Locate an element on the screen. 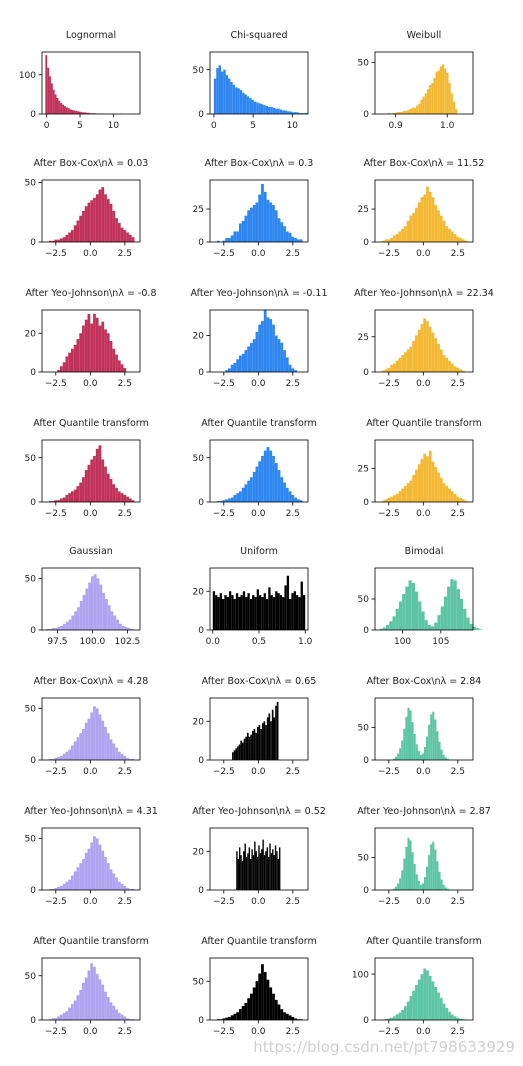  y-tick-label: 100 is located at coordinates (360, 975).